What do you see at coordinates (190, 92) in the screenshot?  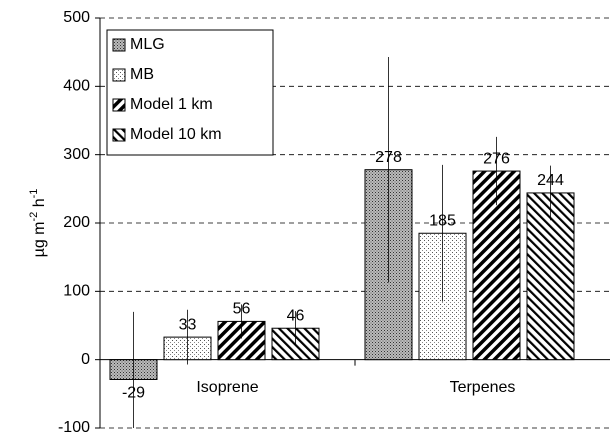 I see `legend-box` at bounding box center [190, 92].